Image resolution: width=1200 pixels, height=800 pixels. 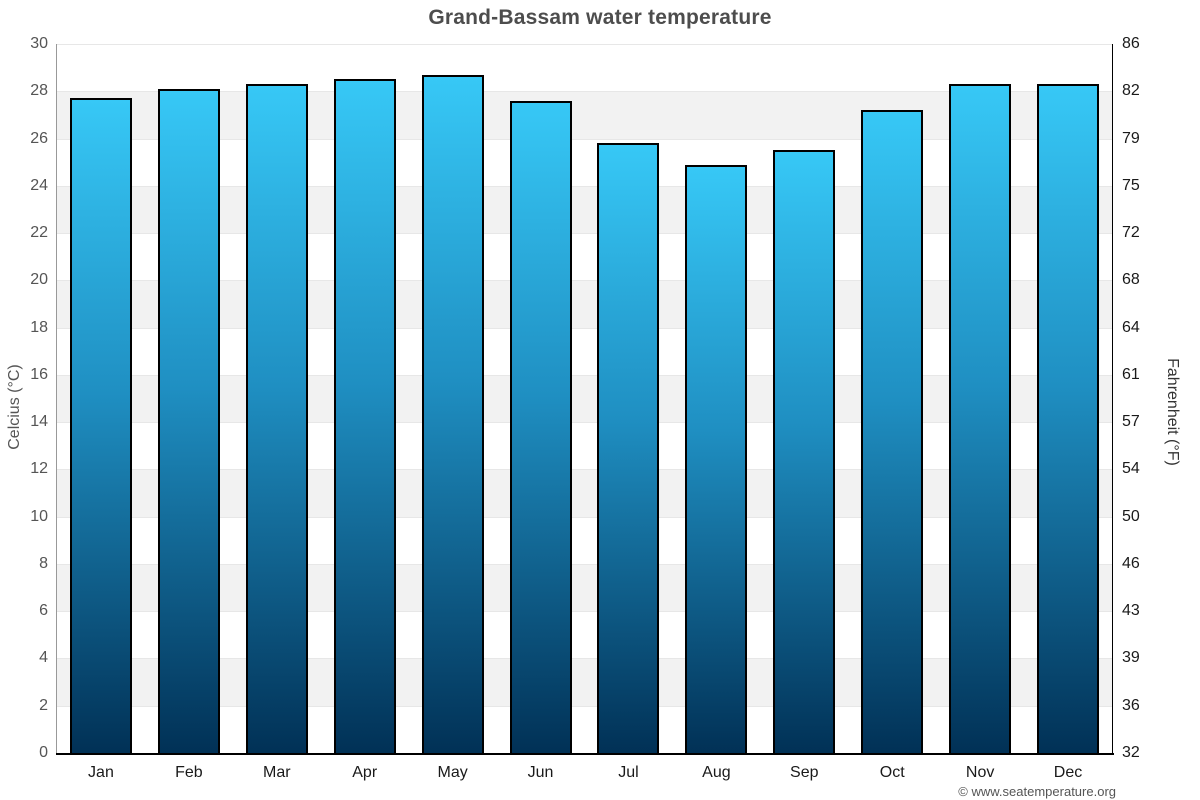 I want to click on y-tick-label-celsius: 30, so click(x=39, y=43).